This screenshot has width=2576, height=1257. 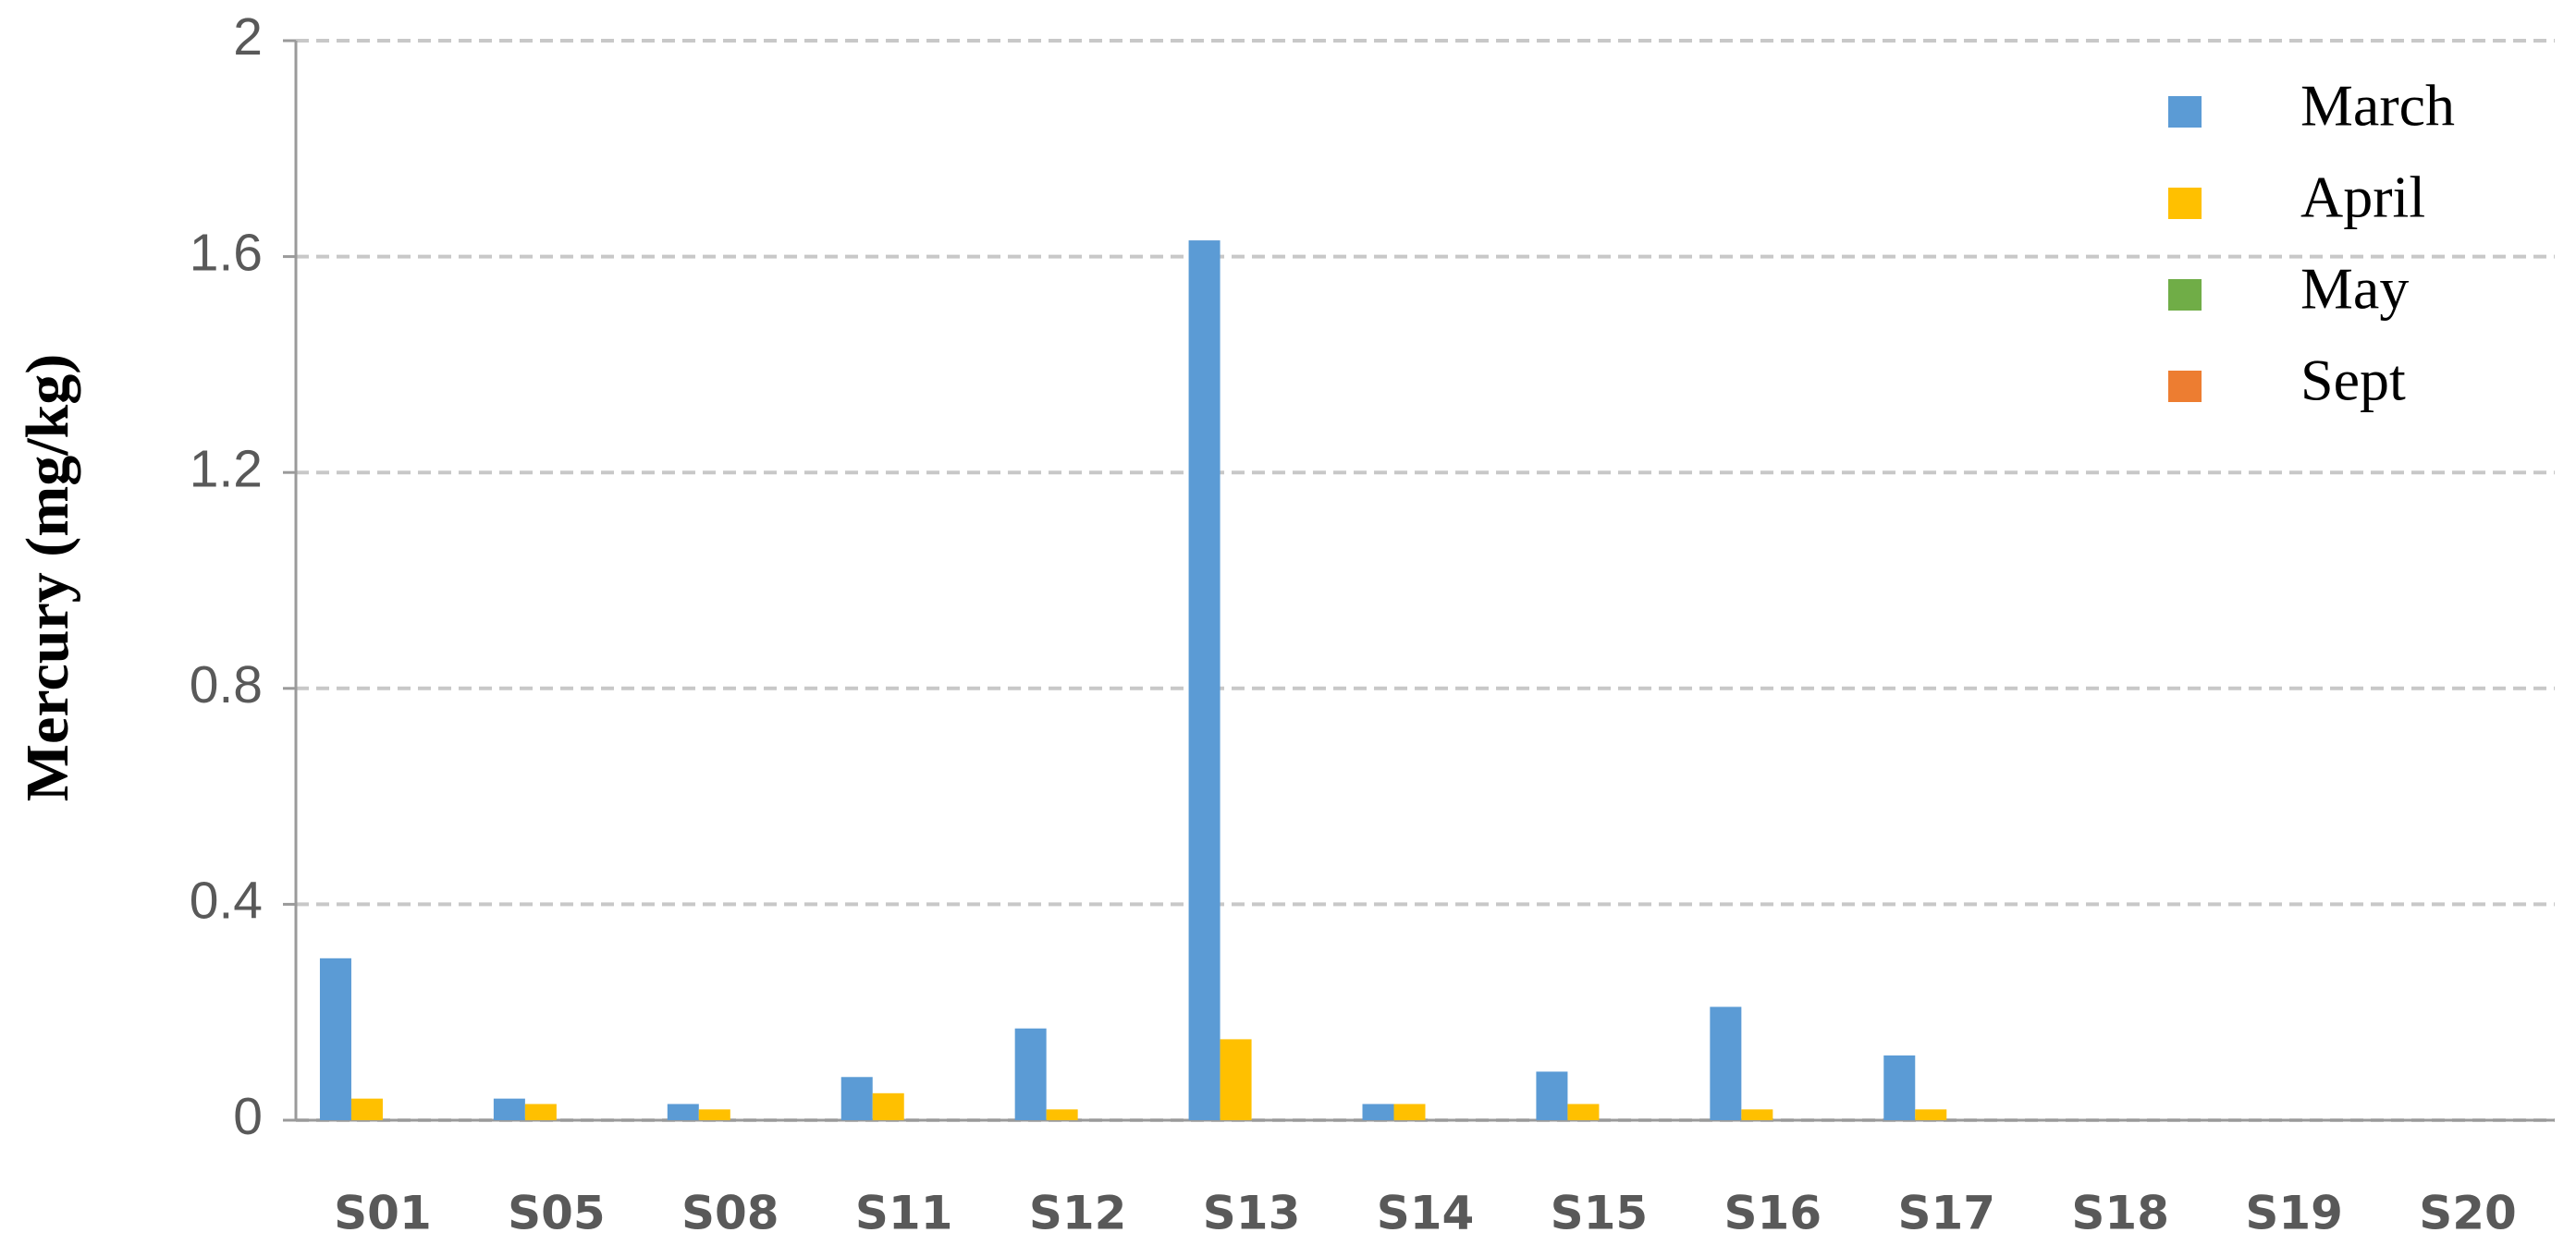 What do you see at coordinates (2468, 1214) in the screenshot?
I see `x-tick-label: S20` at bounding box center [2468, 1214].